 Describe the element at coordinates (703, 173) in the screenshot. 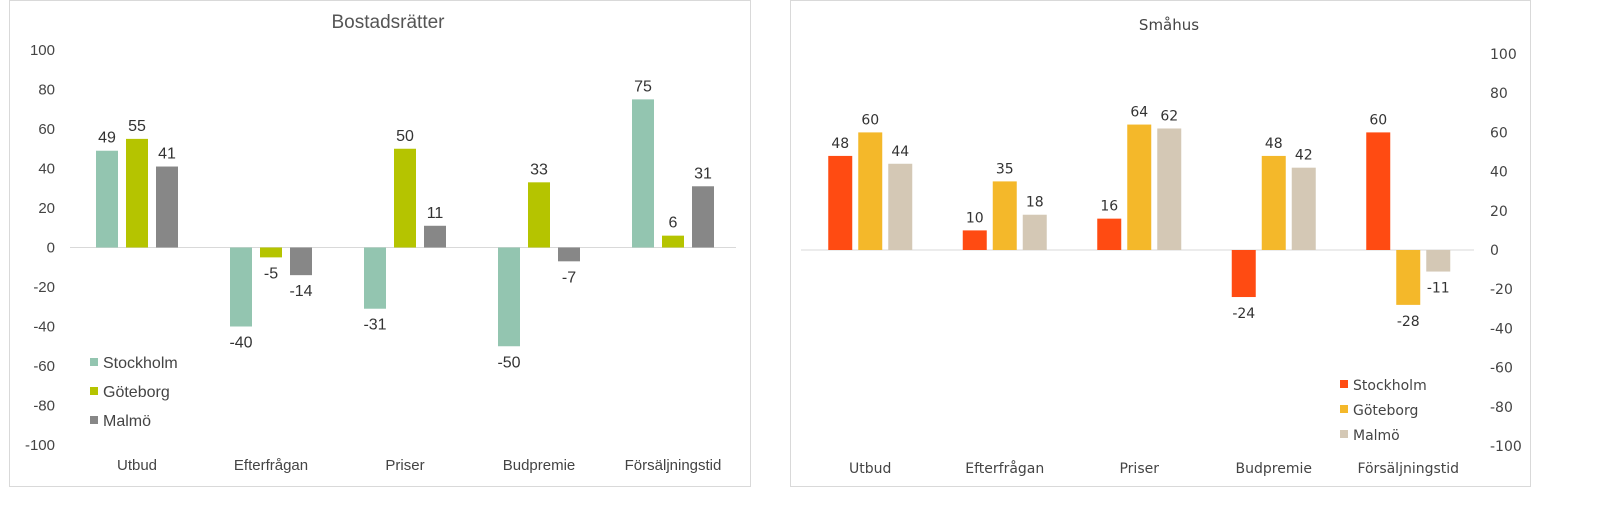

I see `data-label-malmo-forsaljningstid: 31` at that location.